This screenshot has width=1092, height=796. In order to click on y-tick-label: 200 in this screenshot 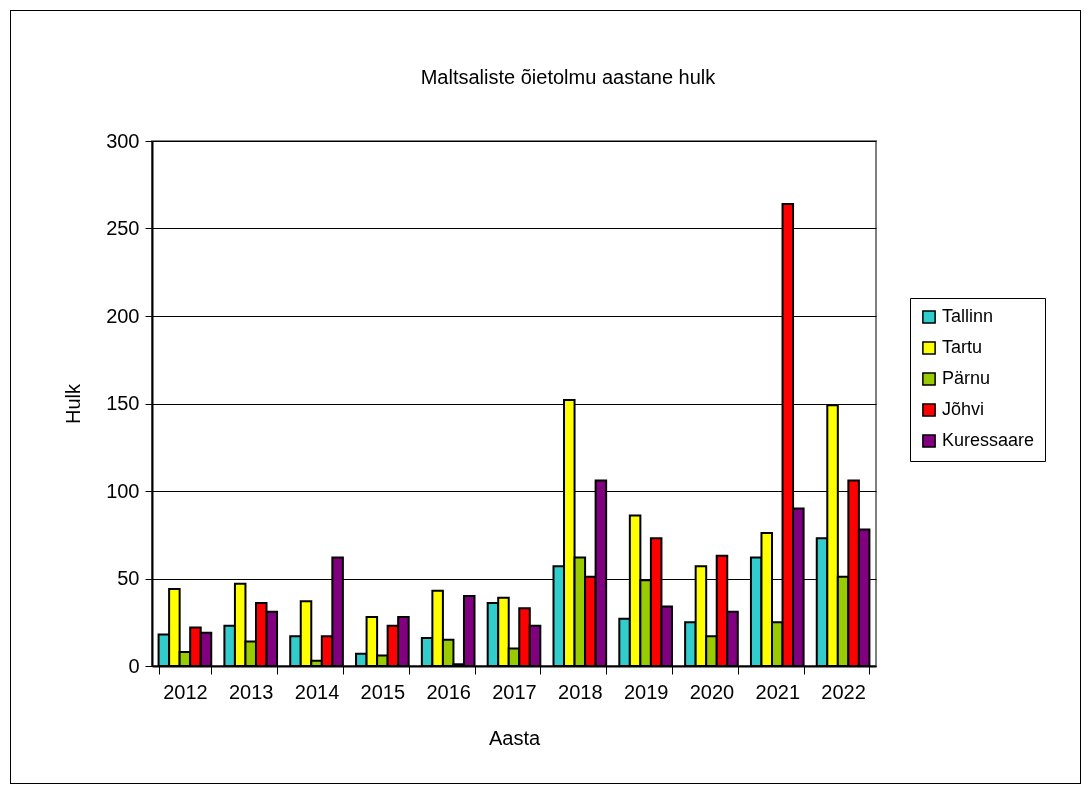, I will do `click(123, 315)`.